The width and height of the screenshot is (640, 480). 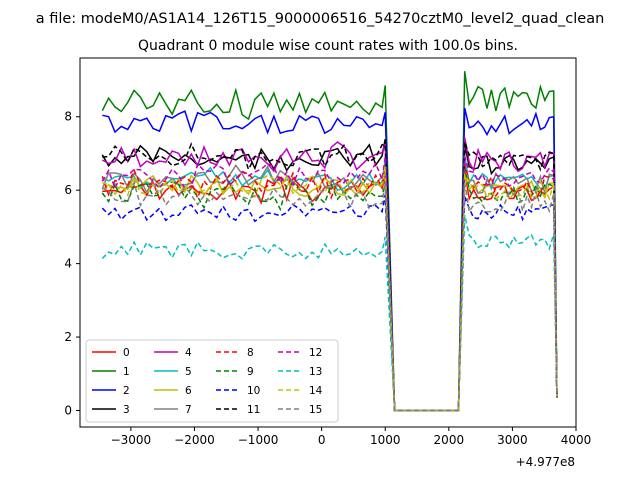 I want to click on legend-label-14: 14, so click(x=316, y=391).